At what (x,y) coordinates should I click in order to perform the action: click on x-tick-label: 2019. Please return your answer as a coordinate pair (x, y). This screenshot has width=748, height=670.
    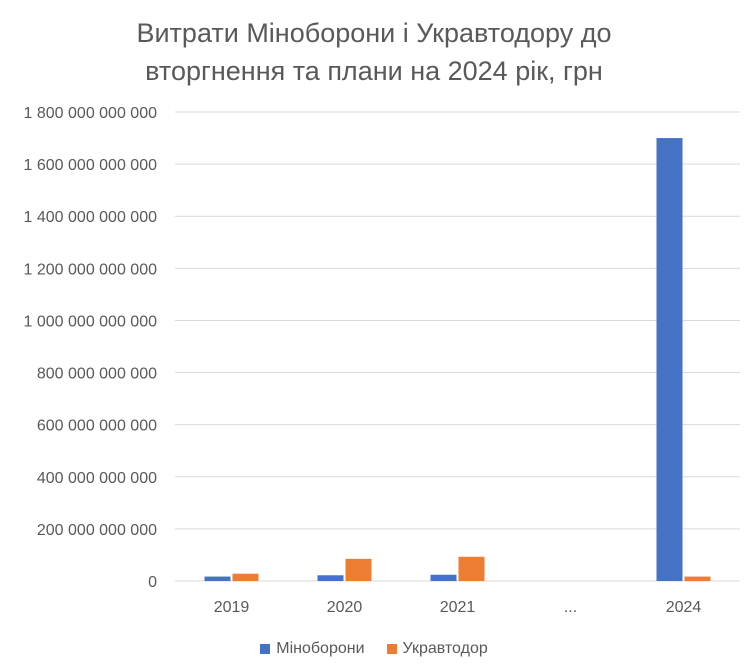
    Looking at the image, I should click on (232, 607).